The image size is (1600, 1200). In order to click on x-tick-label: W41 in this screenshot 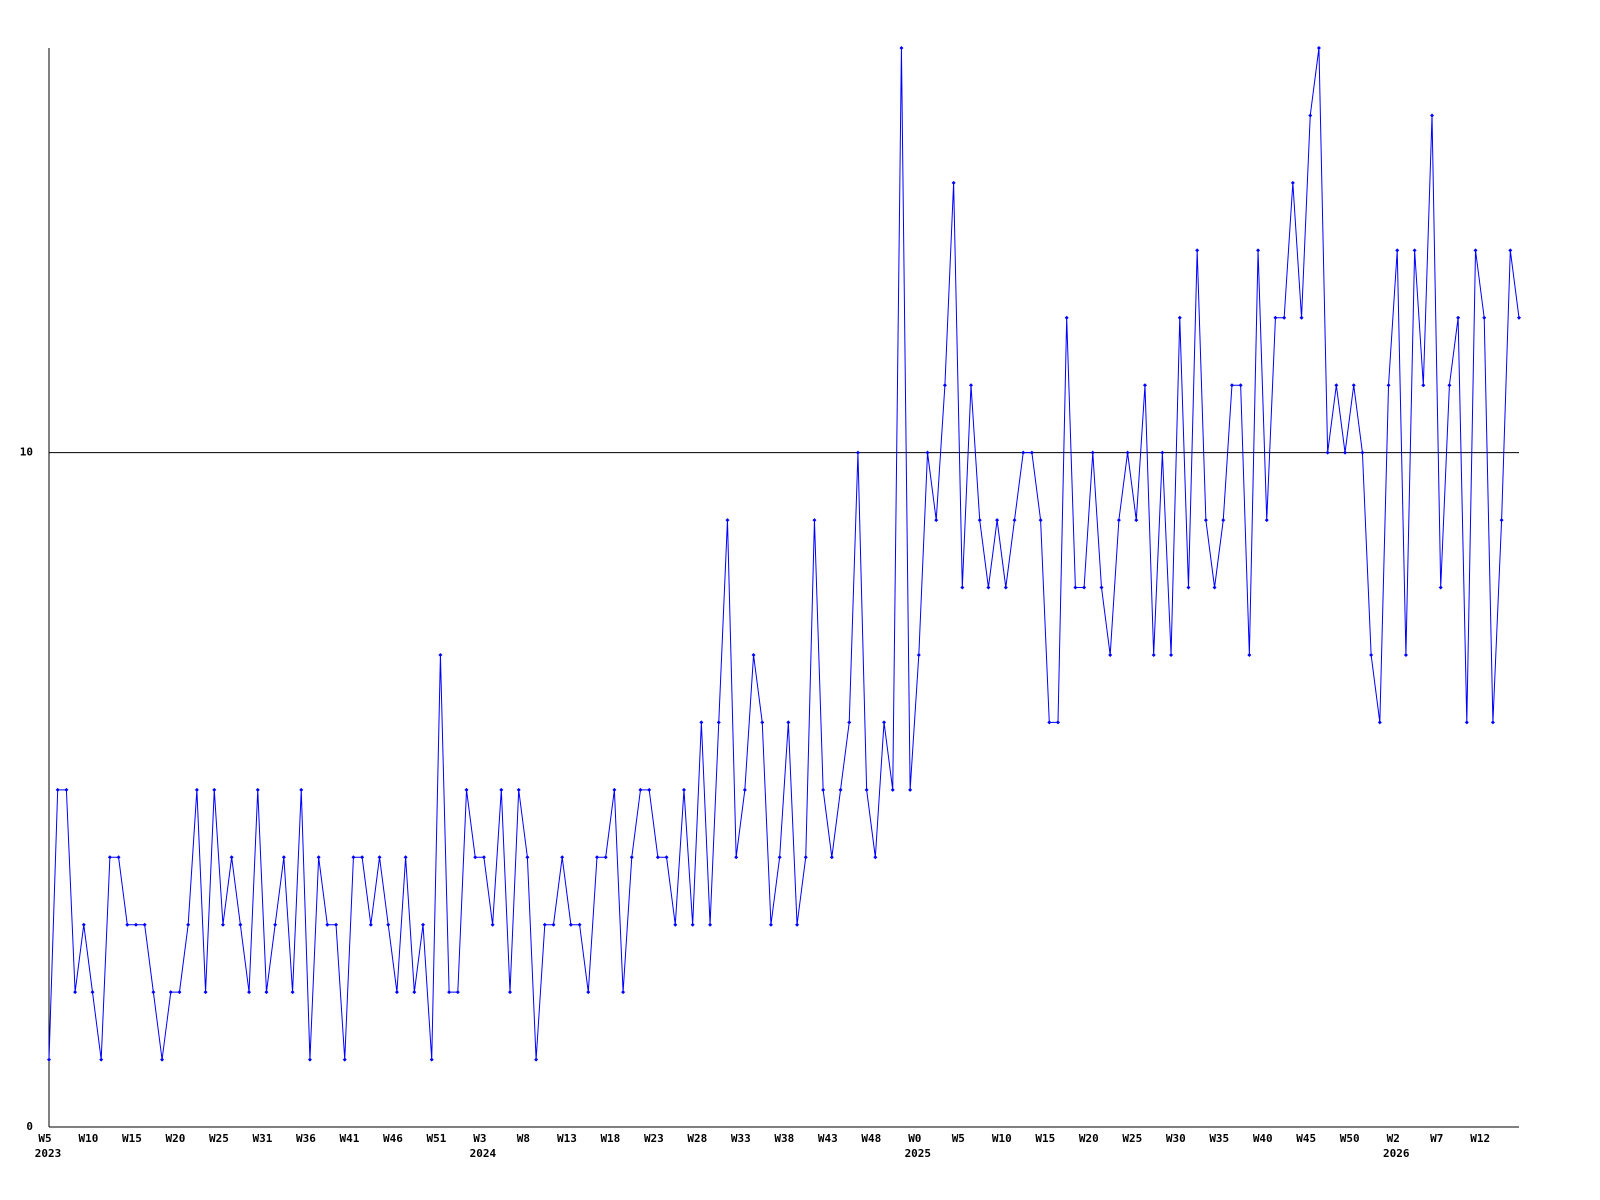, I will do `click(350, 1138)`.